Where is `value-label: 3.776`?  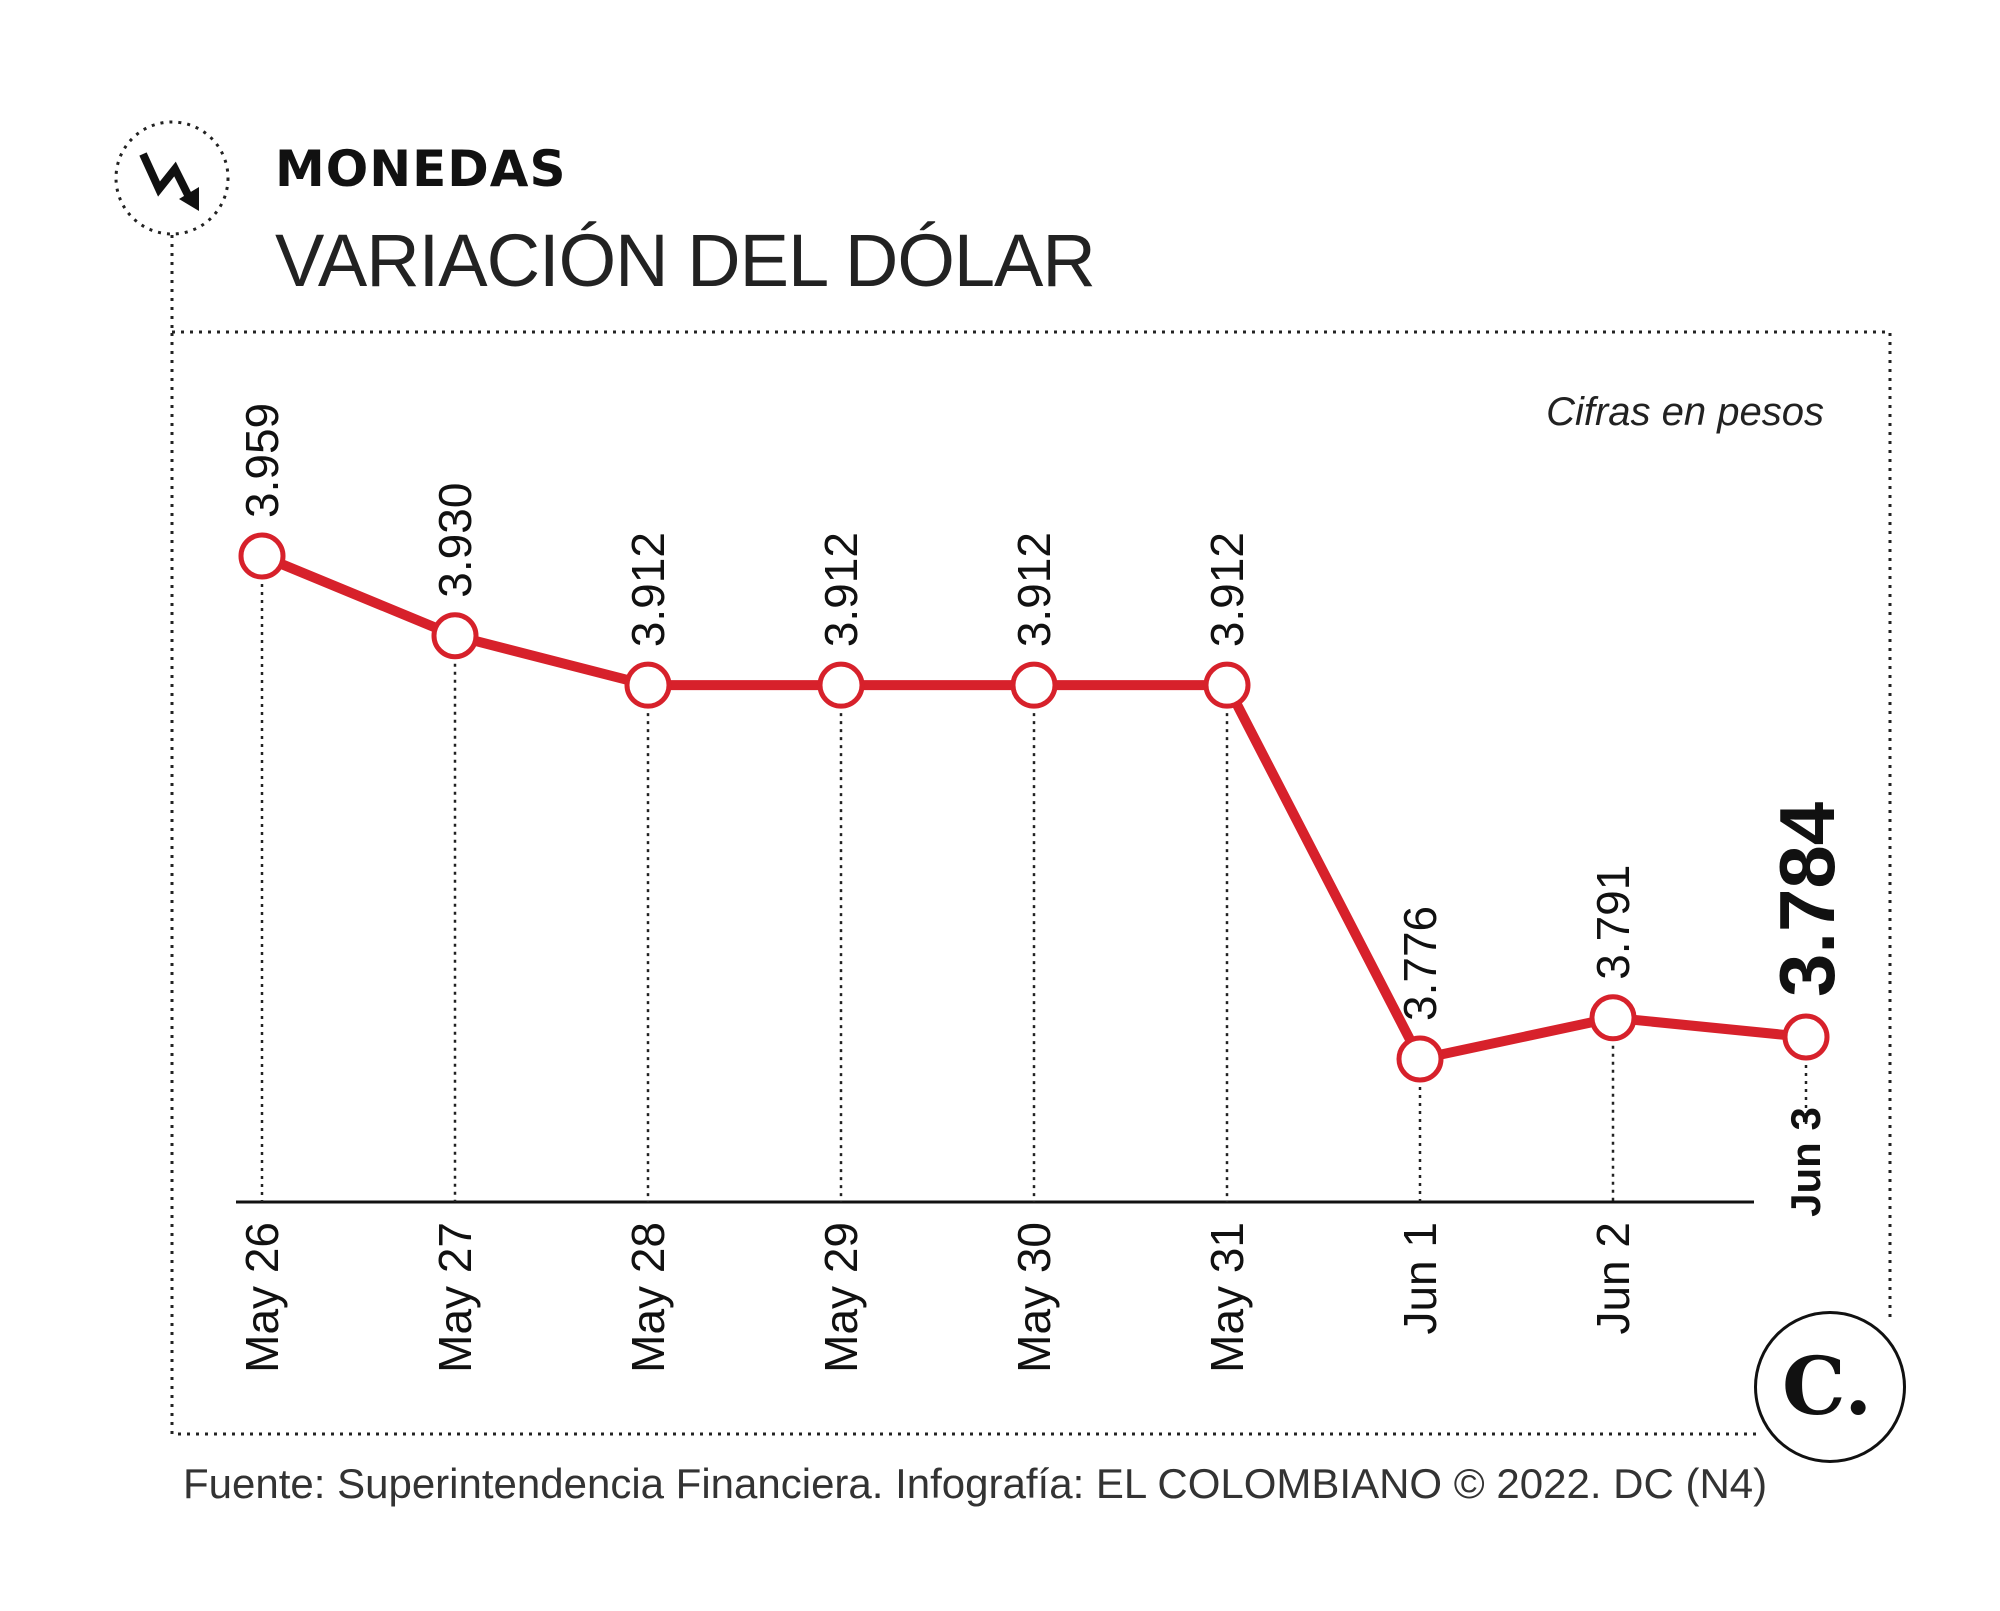
value-label: 3.776 is located at coordinates (1420, 963).